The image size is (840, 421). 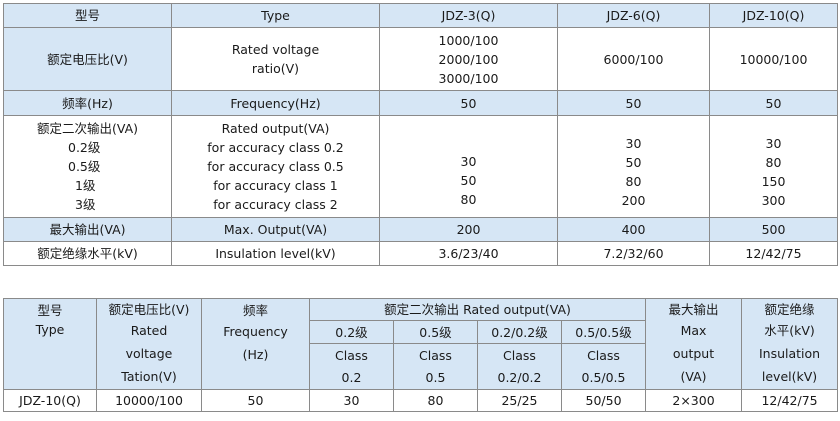 I want to click on freq-label-en: Frequency(Hz), so click(x=275, y=103).